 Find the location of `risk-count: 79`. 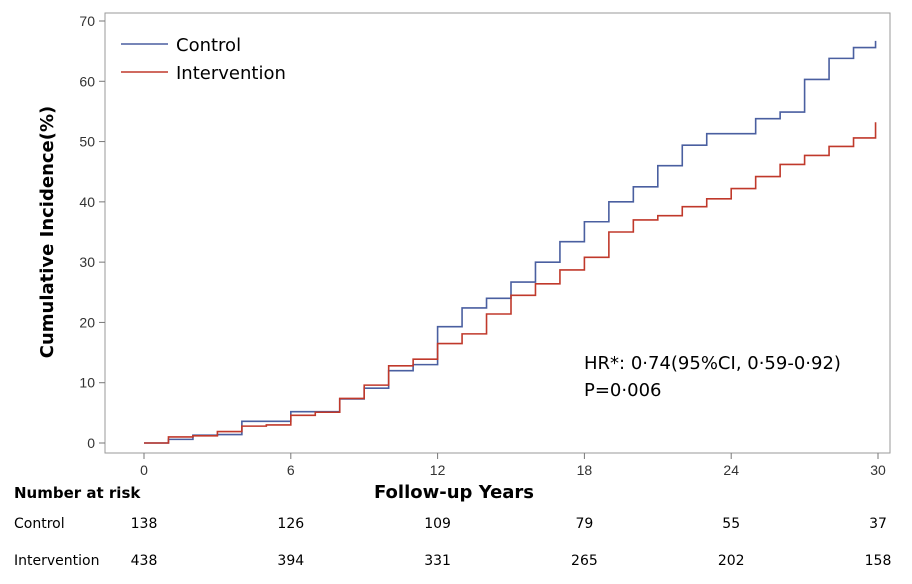

risk-count: 79 is located at coordinates (584, 524).